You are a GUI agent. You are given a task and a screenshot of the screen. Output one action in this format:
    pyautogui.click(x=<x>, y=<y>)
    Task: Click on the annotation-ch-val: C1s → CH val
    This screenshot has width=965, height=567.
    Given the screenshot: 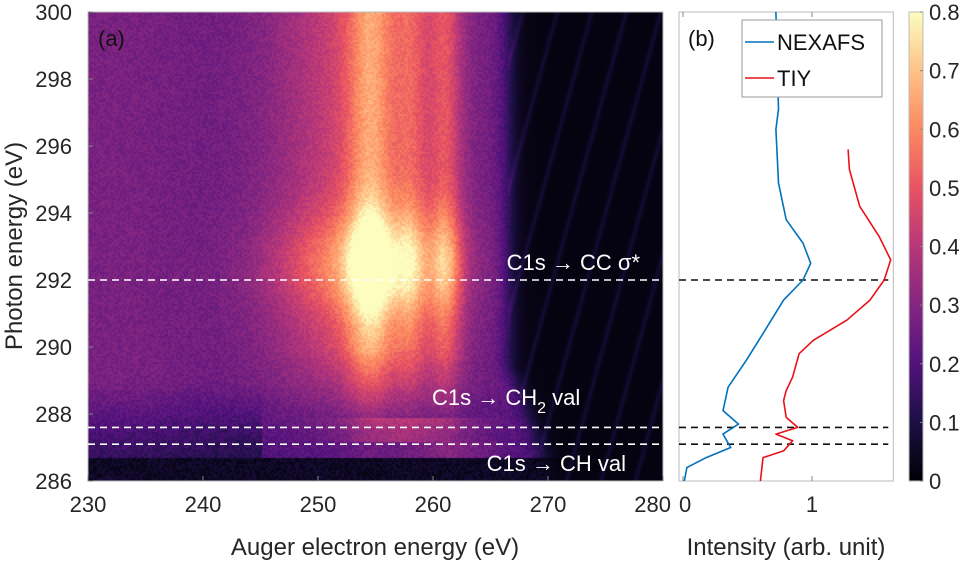 What is the action you would take?
    pyautogui.click(x=556, y=463)
    